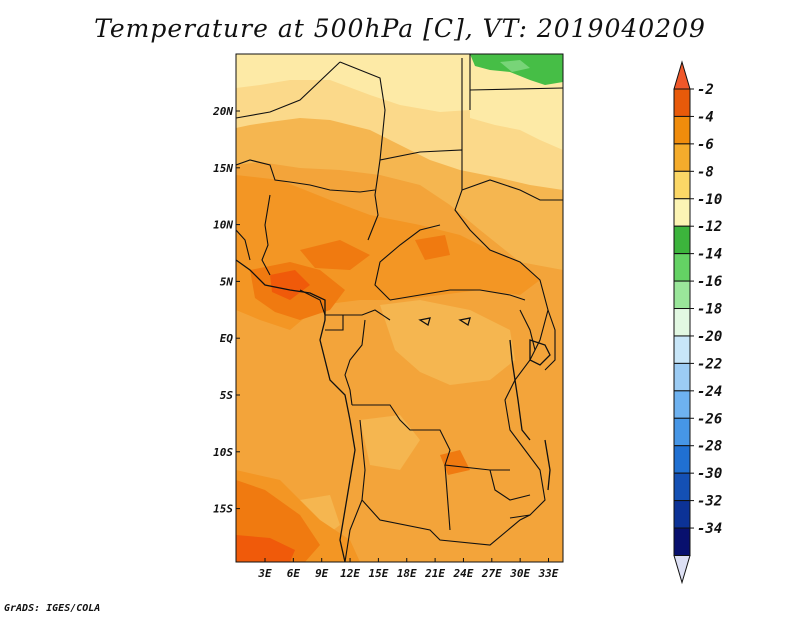 The height and width of the screenshot is (618, 800). Describe the element at coordinates (223, 452) in the screenshot. I see `lat-tick-label: 10S` at that location.